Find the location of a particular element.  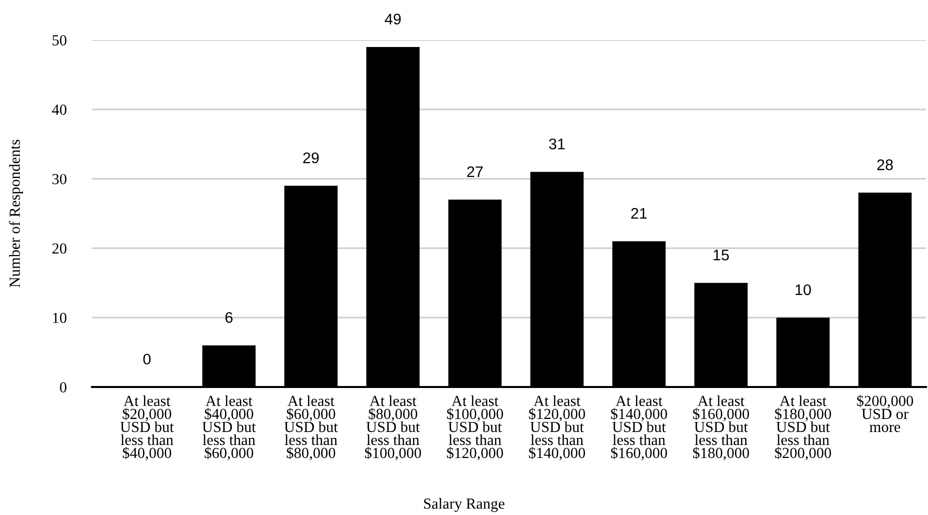

x-tick-label: At least $160,000 USD but less than $180,000 is located at coordinates (721, 427).